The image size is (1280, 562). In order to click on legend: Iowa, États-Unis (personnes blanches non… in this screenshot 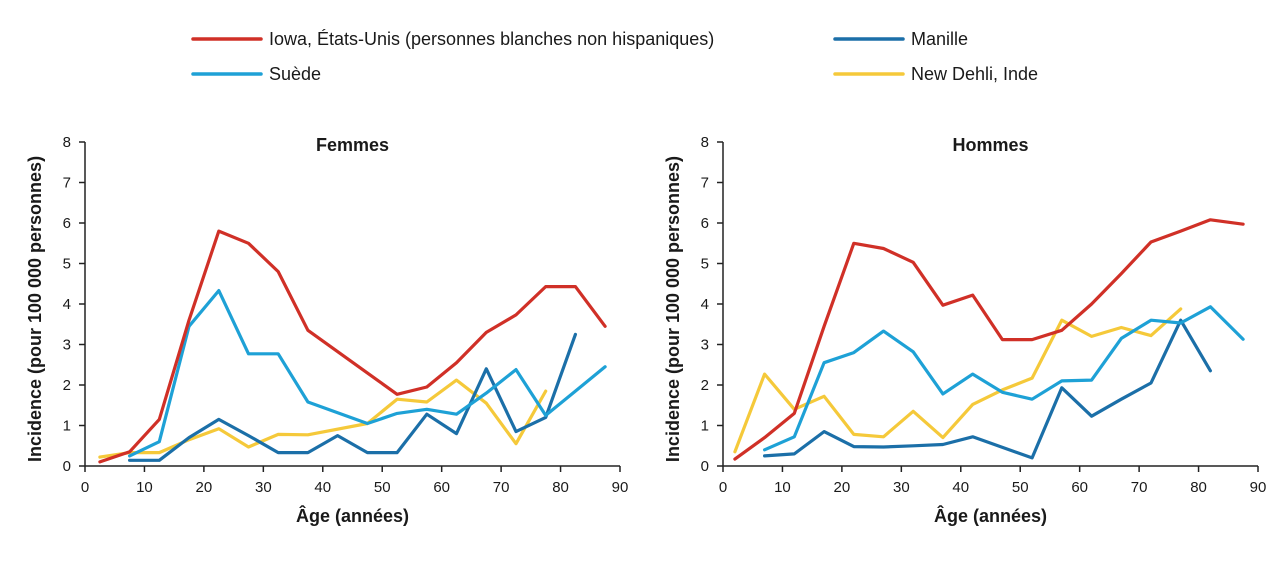, I will do `click(614, 56)`.